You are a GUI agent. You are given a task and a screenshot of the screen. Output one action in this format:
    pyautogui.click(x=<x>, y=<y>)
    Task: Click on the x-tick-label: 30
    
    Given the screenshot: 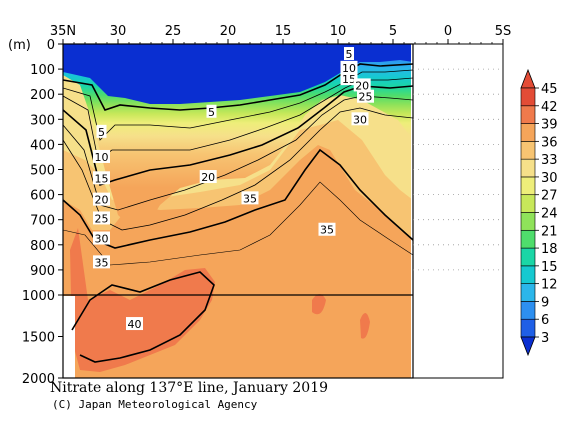 What is the action you would take?
    pyautogui.click(x=118, y=31)
    